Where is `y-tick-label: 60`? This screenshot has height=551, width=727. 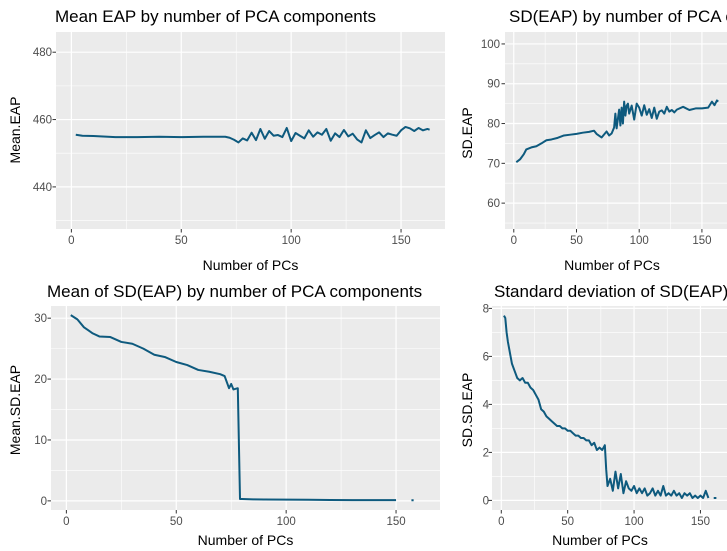 y-tick-label: 60 is located at coordinates (493, 204).